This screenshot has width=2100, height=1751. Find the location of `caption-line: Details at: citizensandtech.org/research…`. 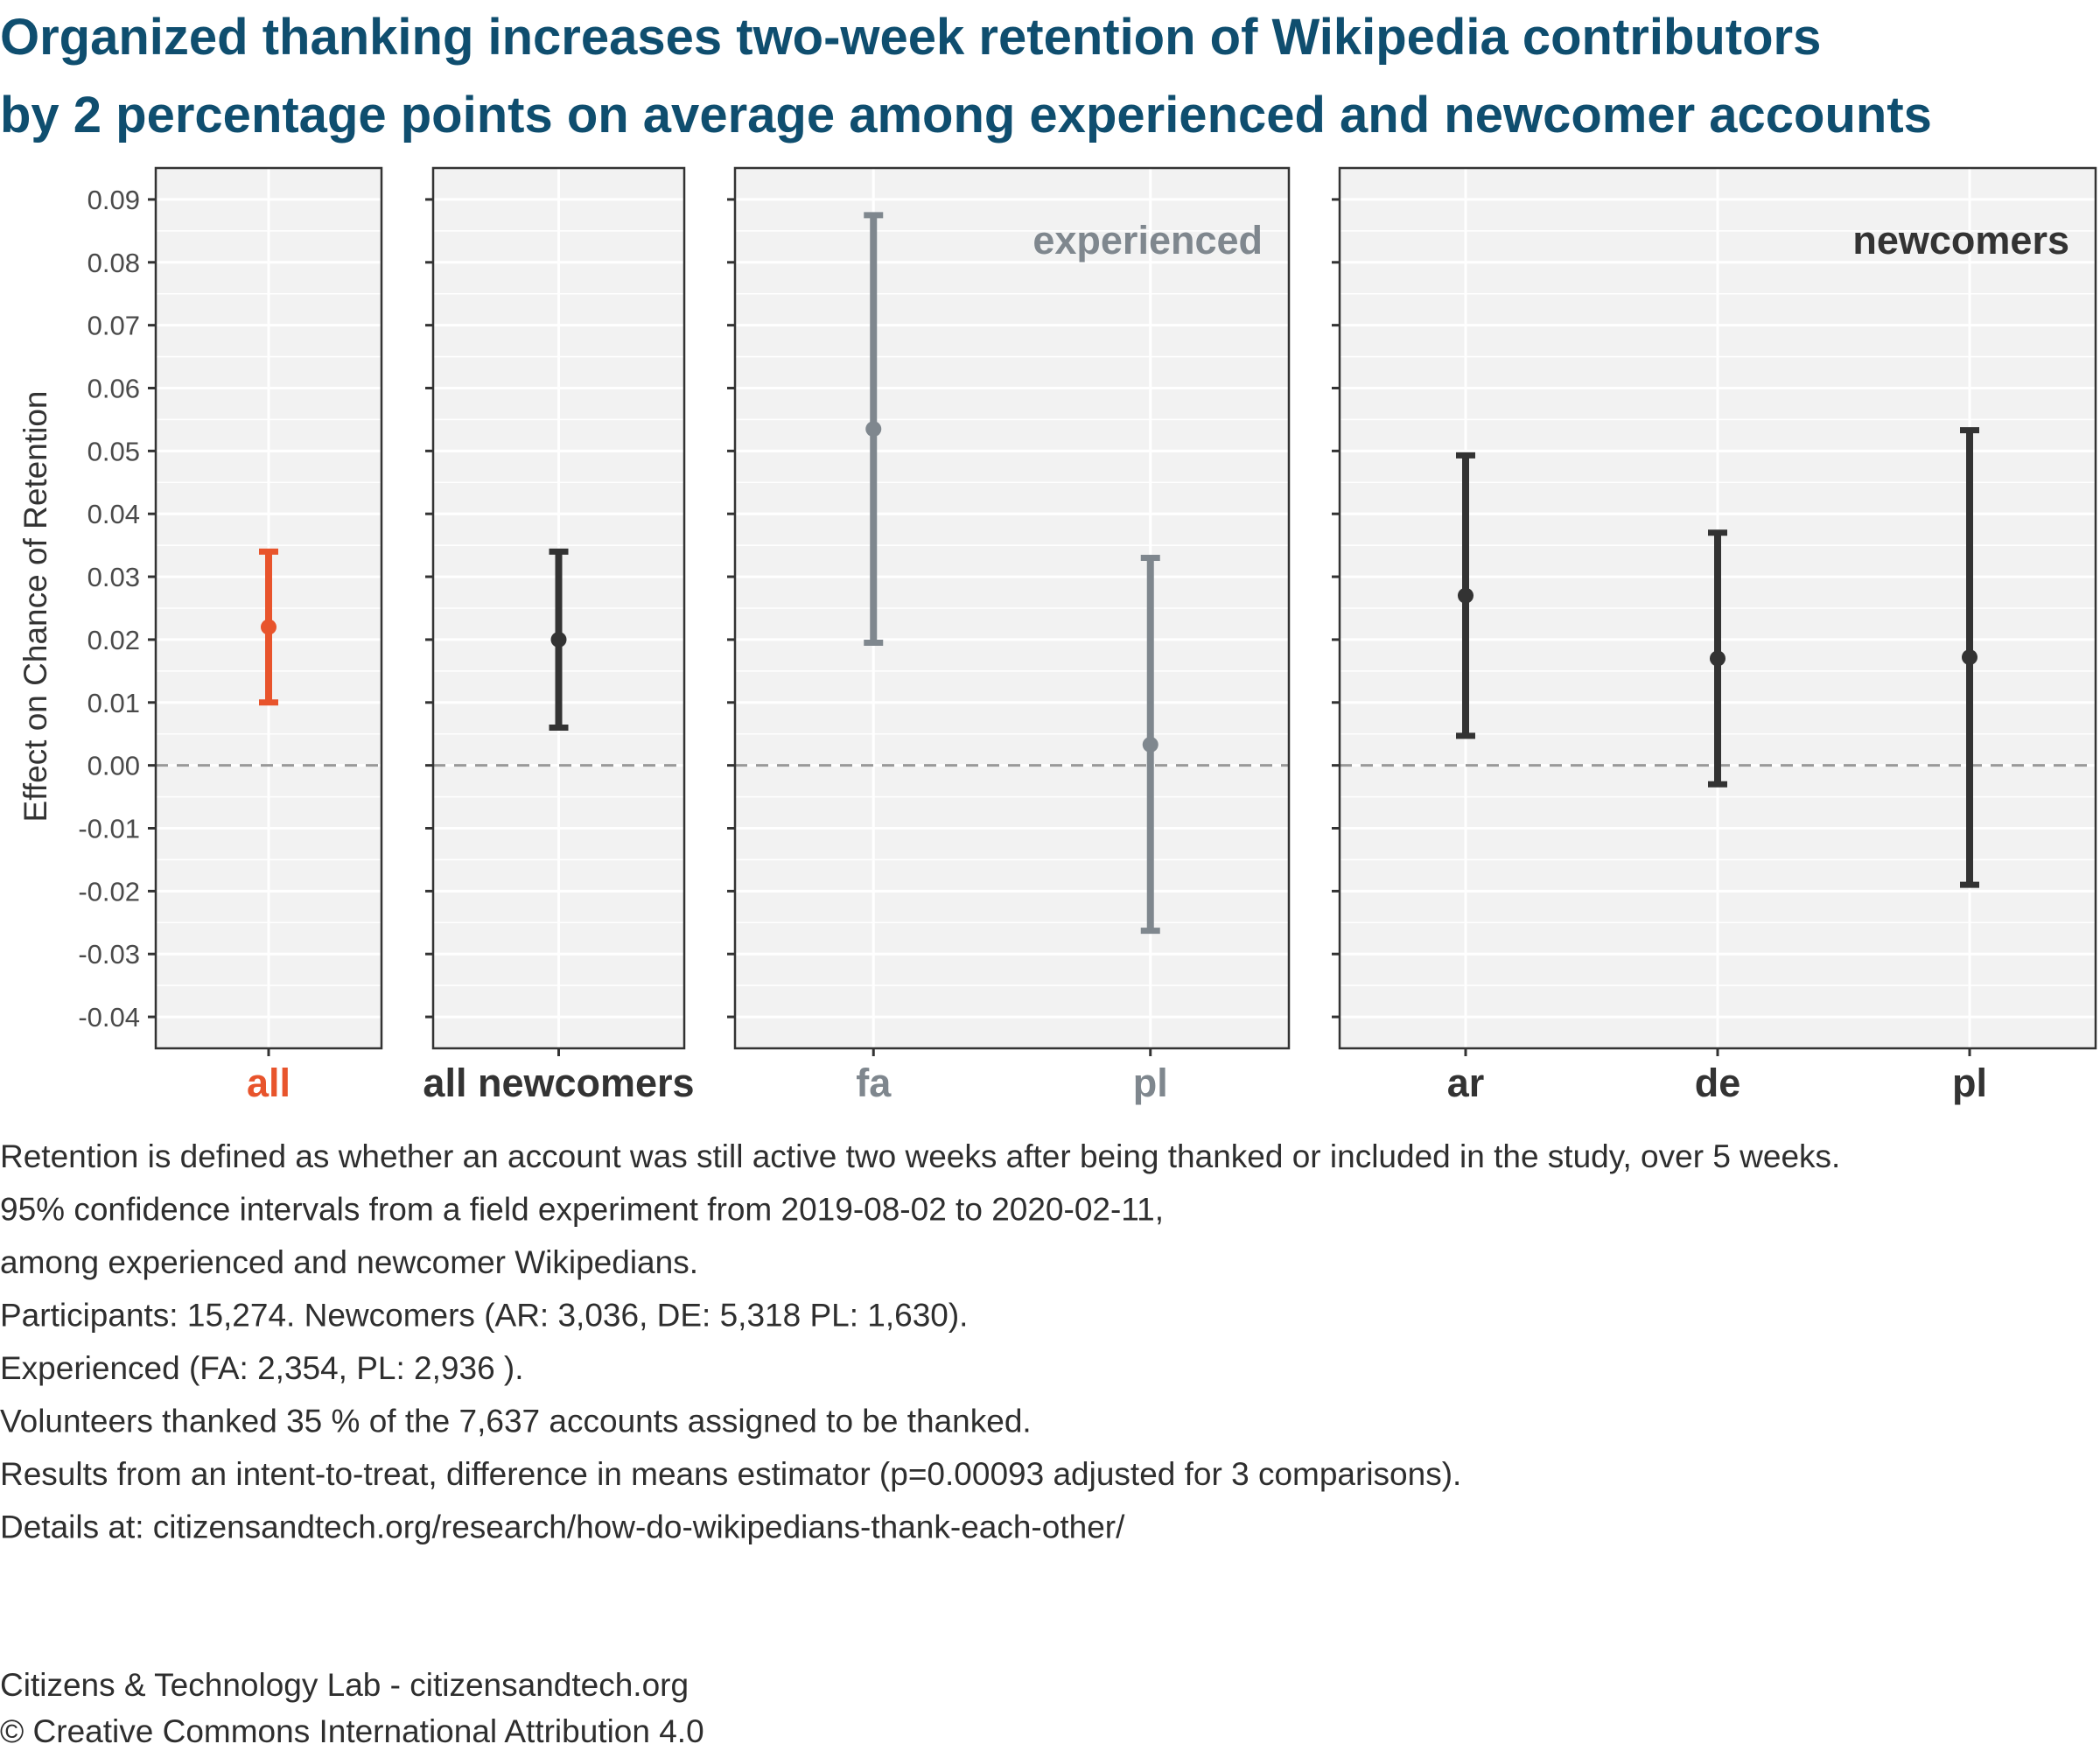

caption-line: Details at: citizensandtech.org/research… is located at coordinates (562, 1527).